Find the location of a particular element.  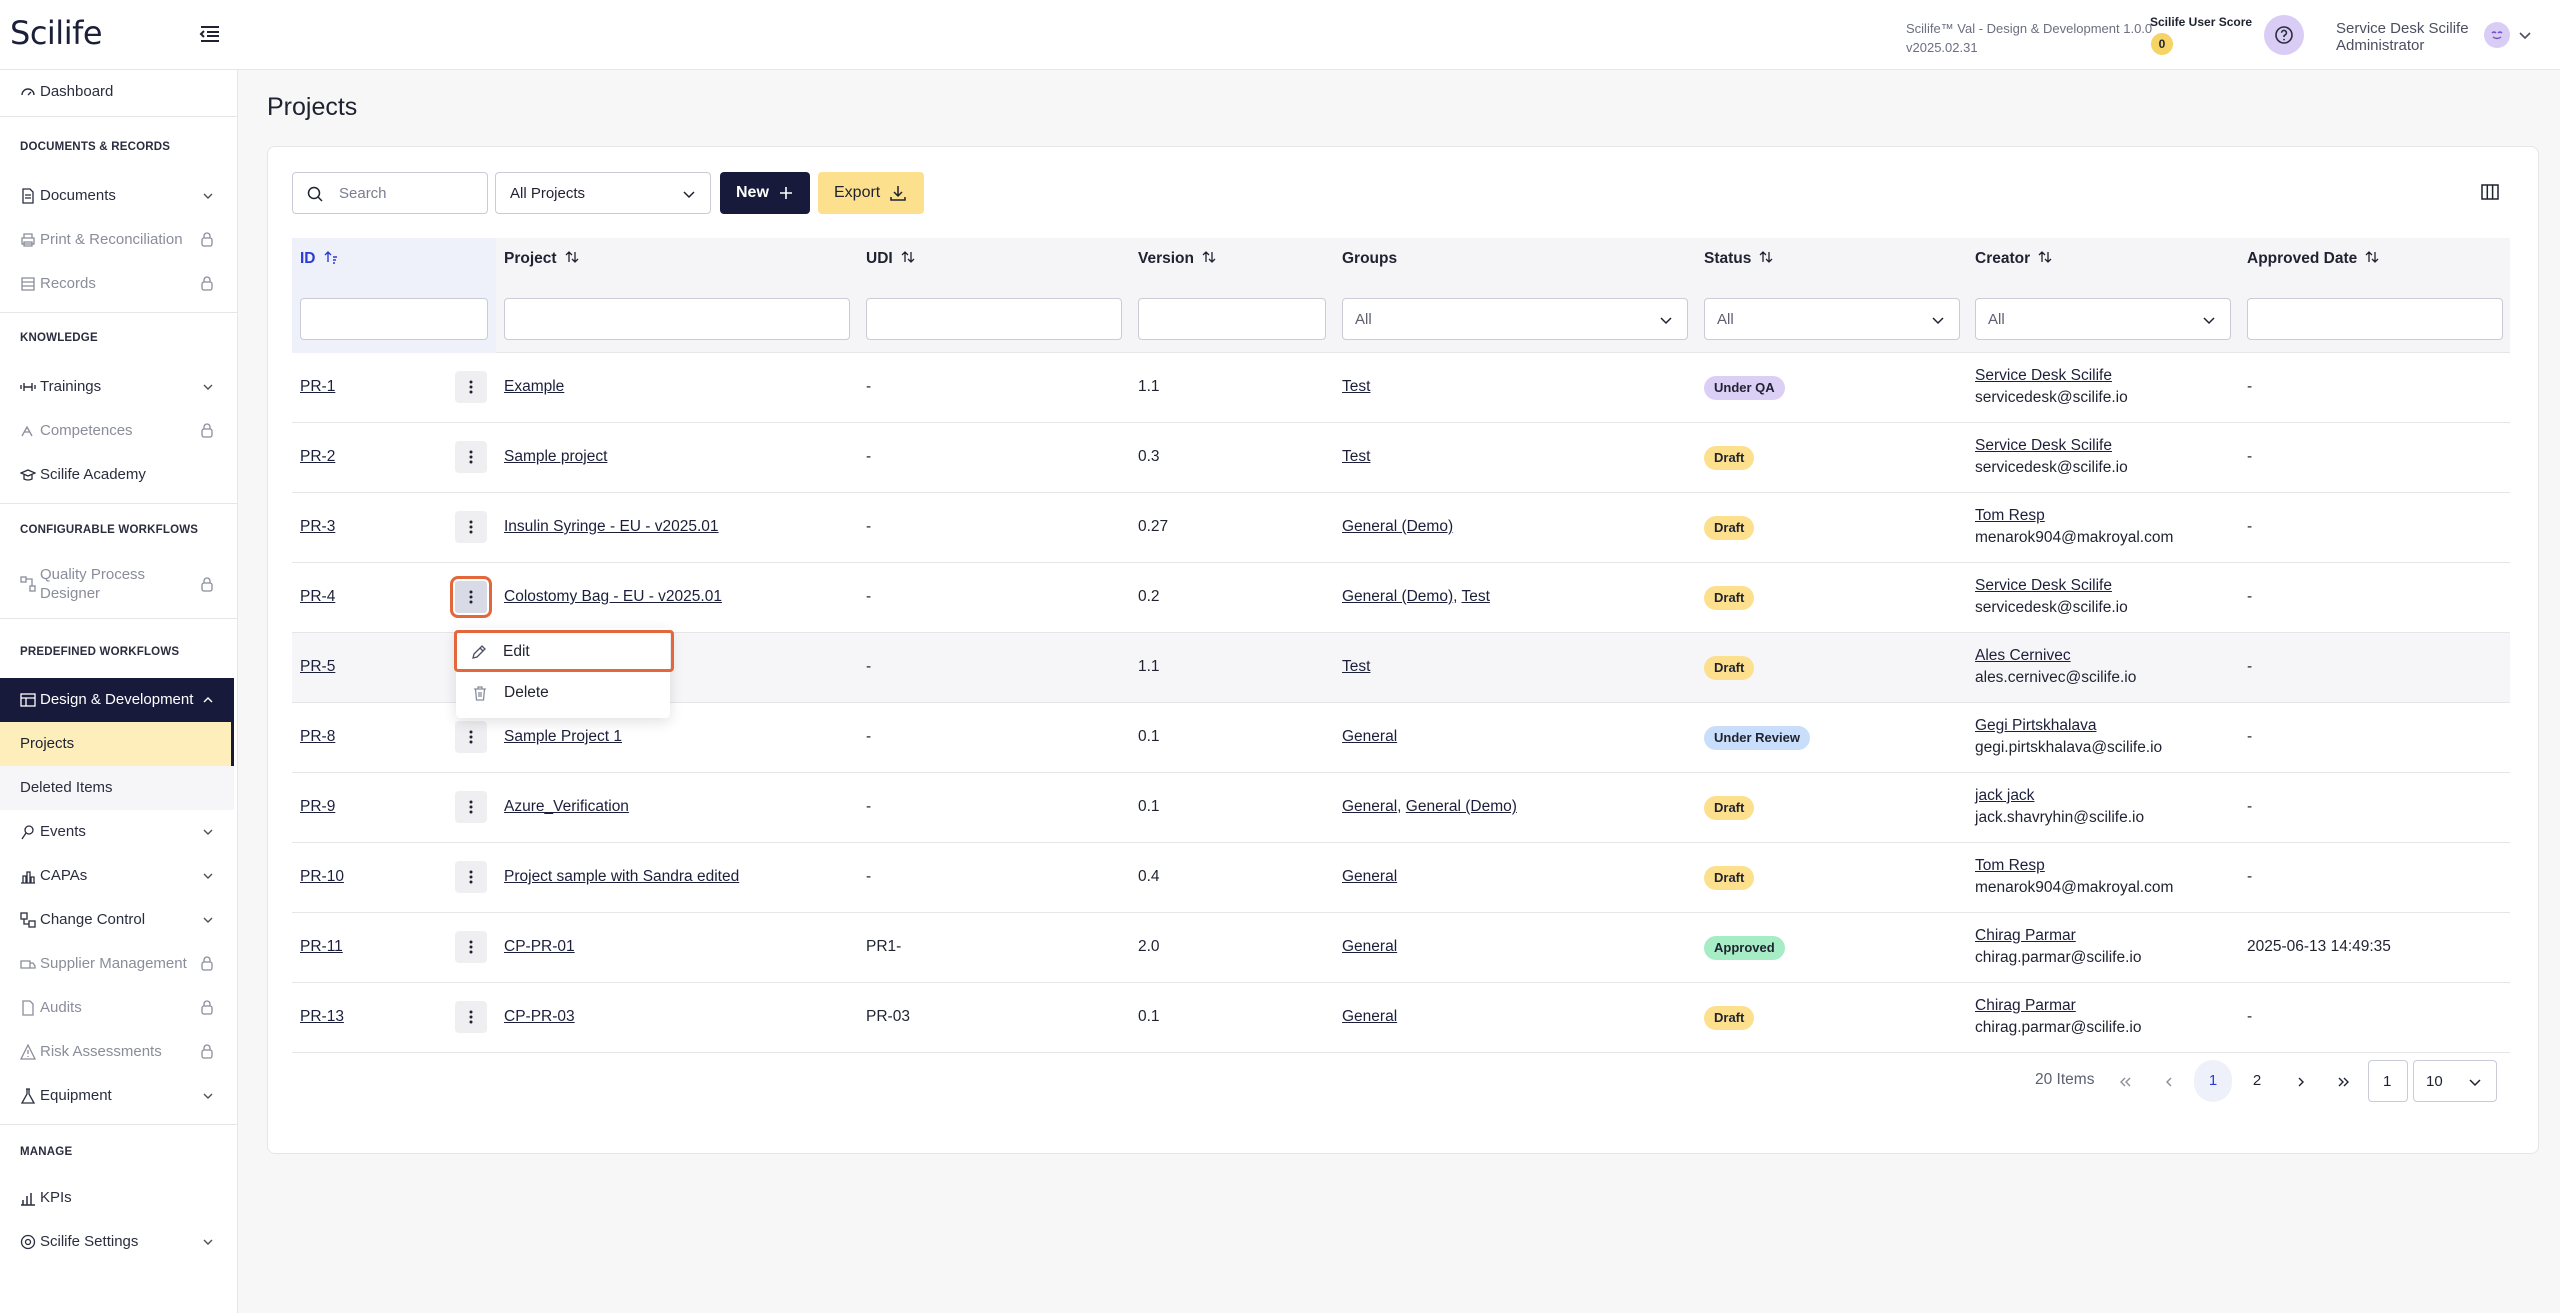

filter-udi-input is located at coordinates (994, 319).